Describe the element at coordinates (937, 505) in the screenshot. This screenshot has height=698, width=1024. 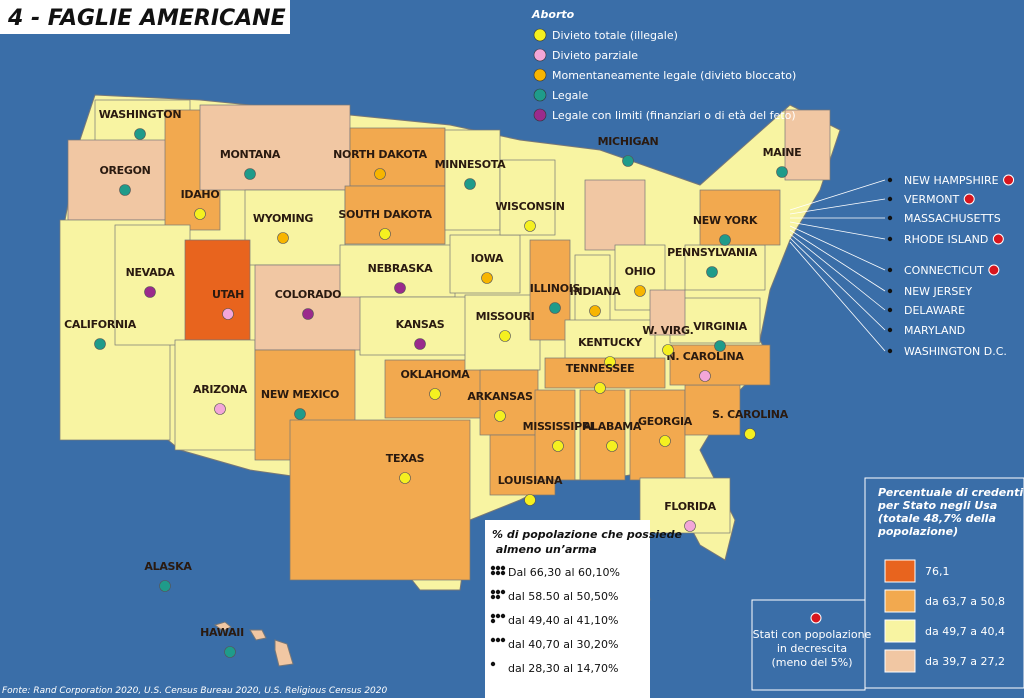
I see `believers-title-line: per Stato negli Usa` at that location.